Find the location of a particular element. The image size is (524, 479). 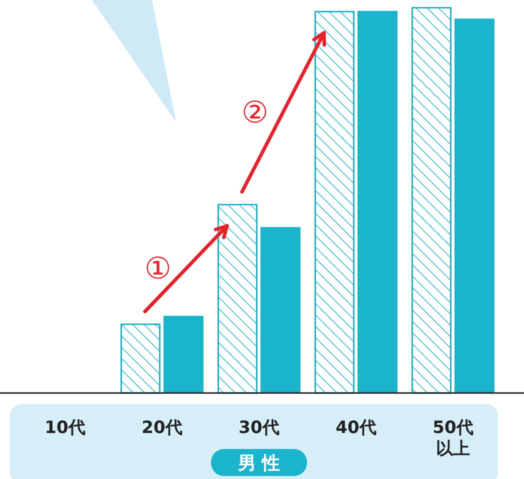

x-tick-label: 50代以上 is located at coordinates (453, 438).